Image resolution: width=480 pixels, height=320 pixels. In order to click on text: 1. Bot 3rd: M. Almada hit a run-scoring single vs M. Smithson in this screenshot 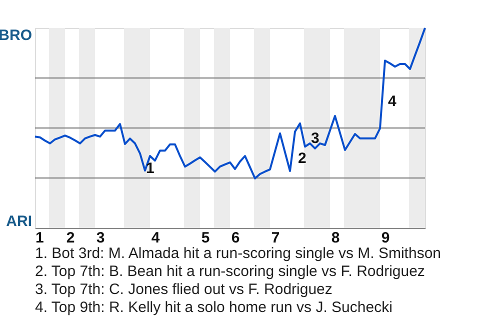, I will do `click(238, 253)`.